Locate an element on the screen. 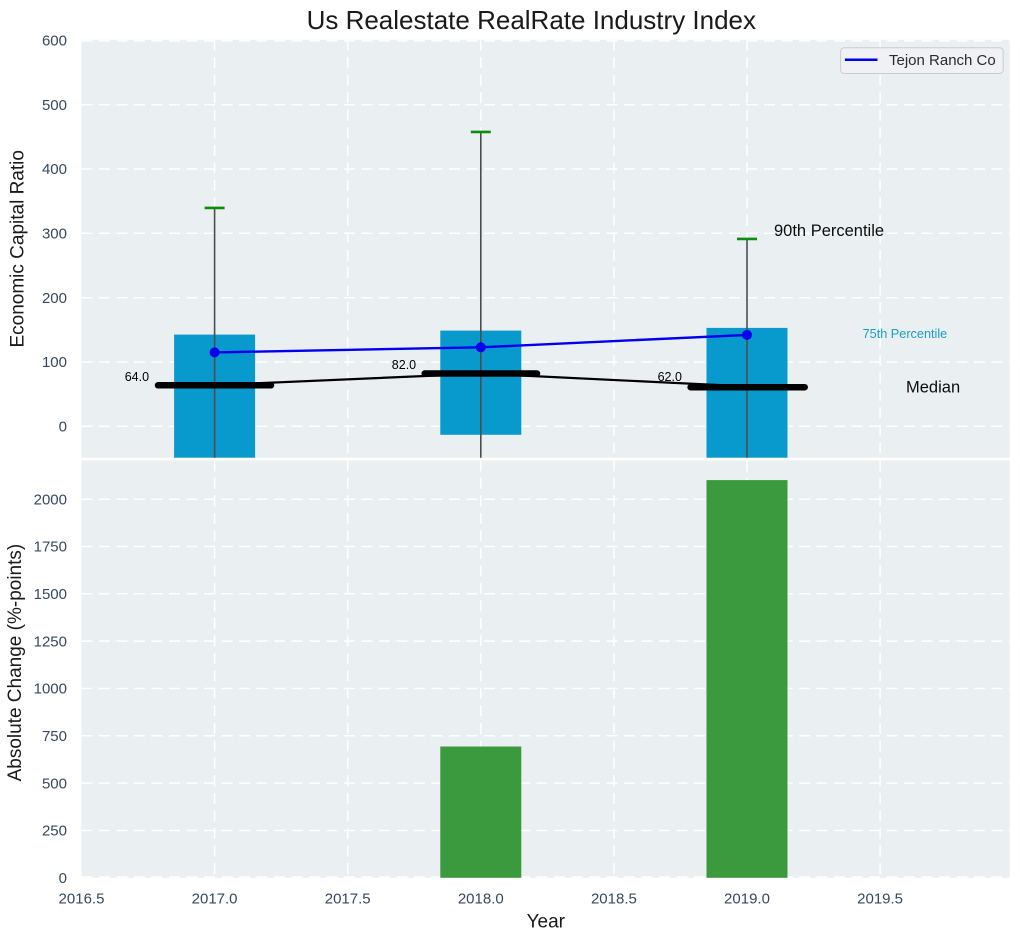 The height and width of the screenshot is (940, 1020). svg-text: 62.0 is located at coordinates (670, 377).